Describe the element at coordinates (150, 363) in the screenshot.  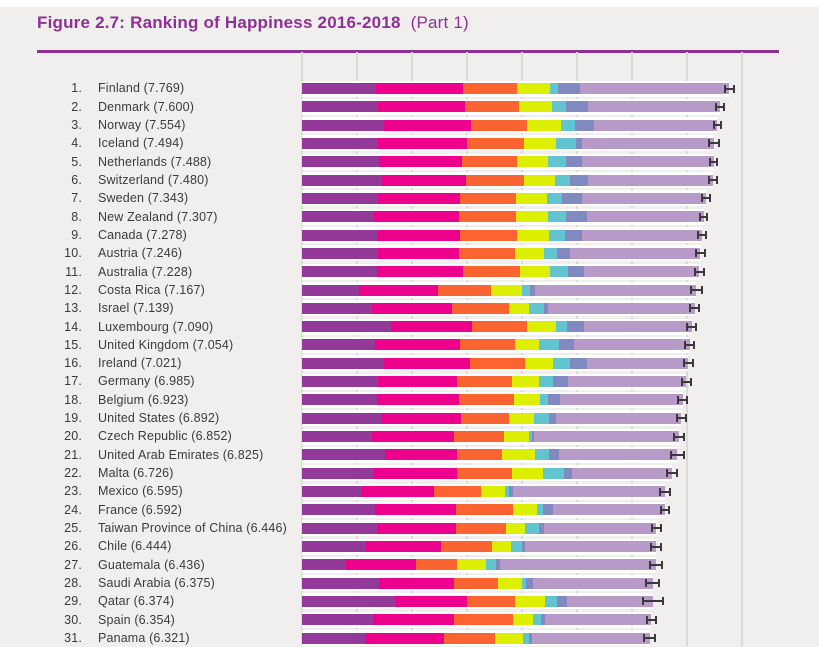
I see `country-row-label: 16. Ireland (7.021)` at that location.